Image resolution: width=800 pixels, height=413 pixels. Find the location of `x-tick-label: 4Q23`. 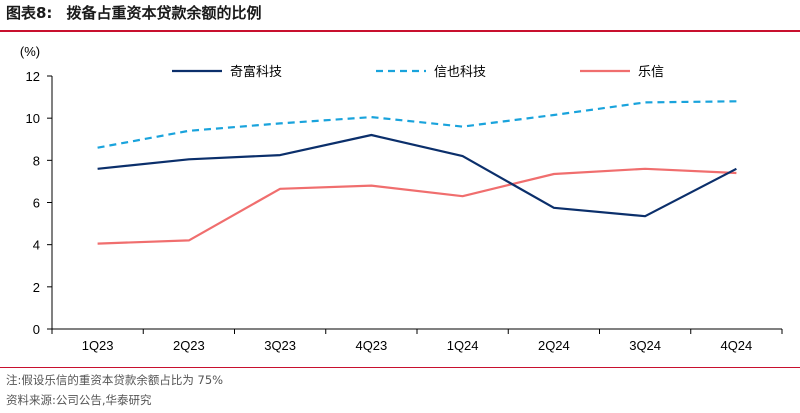

x-tick-label: 4Q23 is located at coordinates (371, 345).